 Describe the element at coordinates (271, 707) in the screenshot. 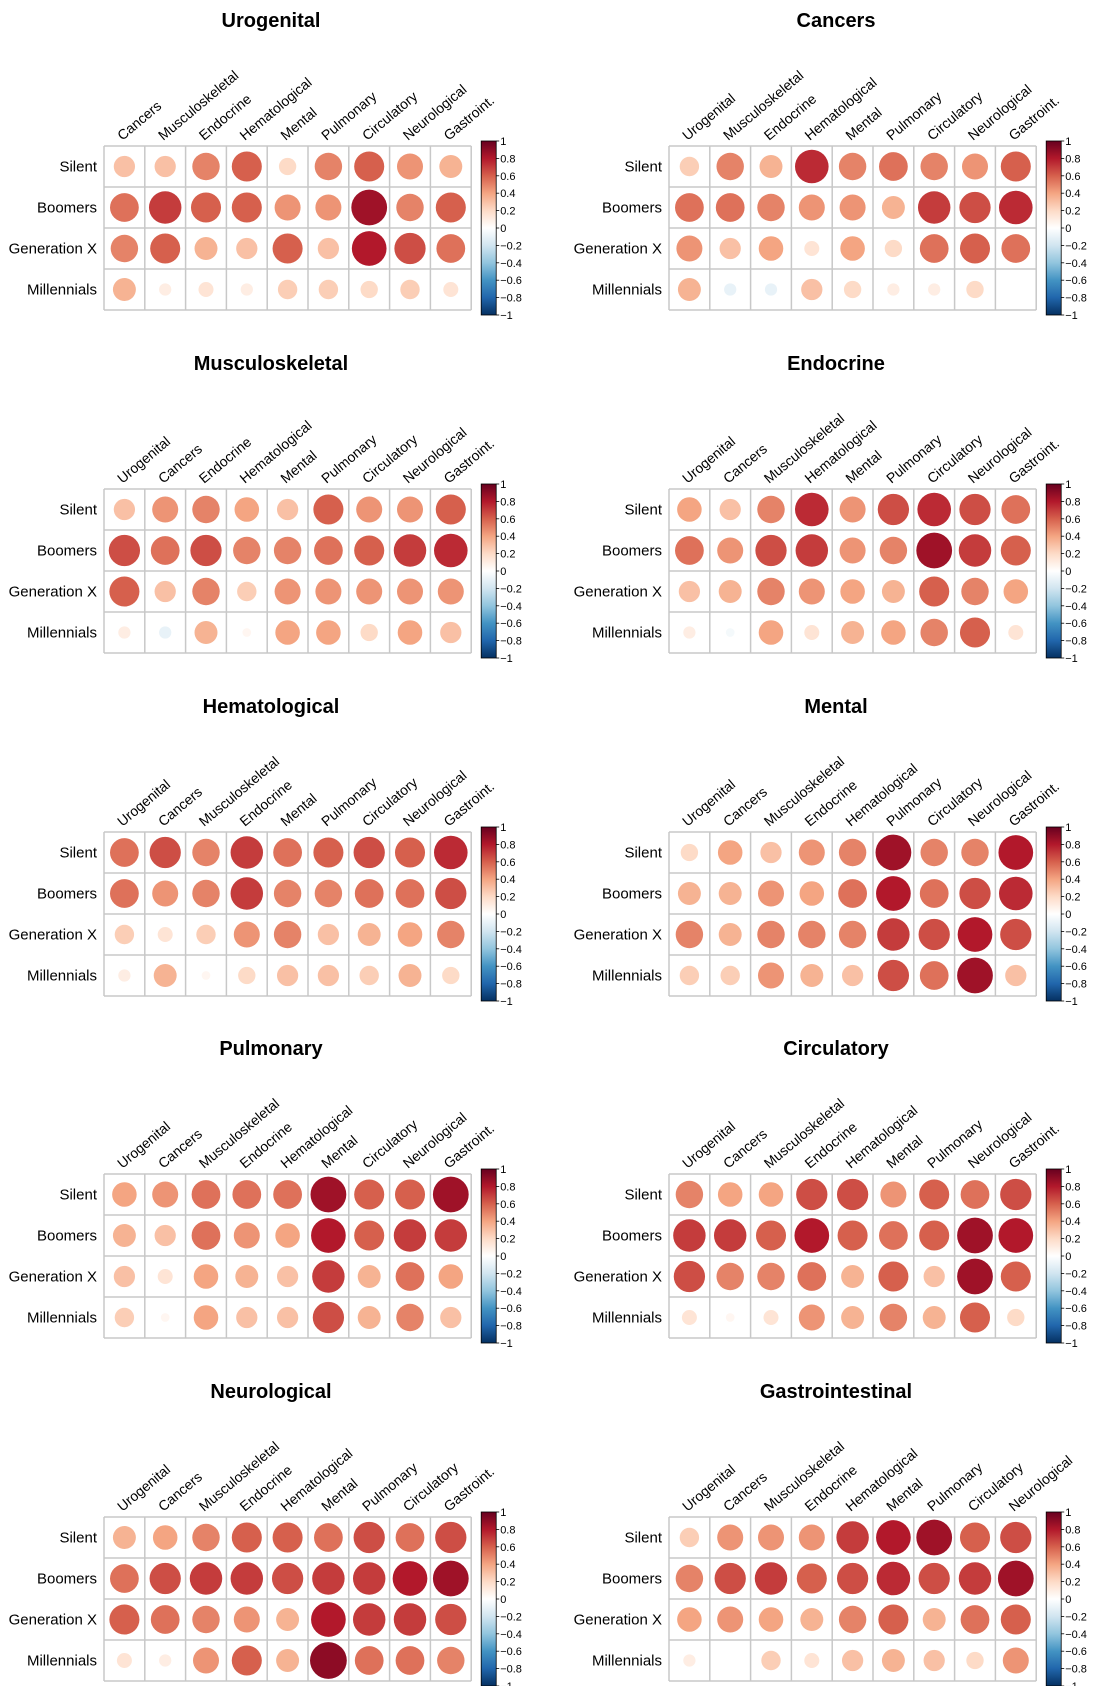

I see `panel-title: Hematological` at that location.